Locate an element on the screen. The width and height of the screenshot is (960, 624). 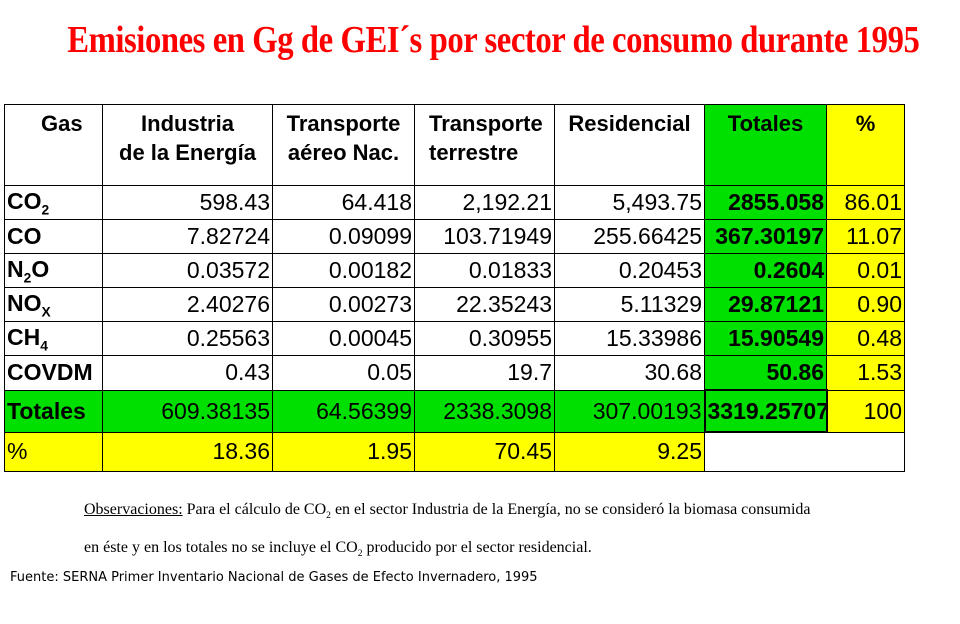
cell-aereo: 0.00182 is located at coordinates (343, 270).